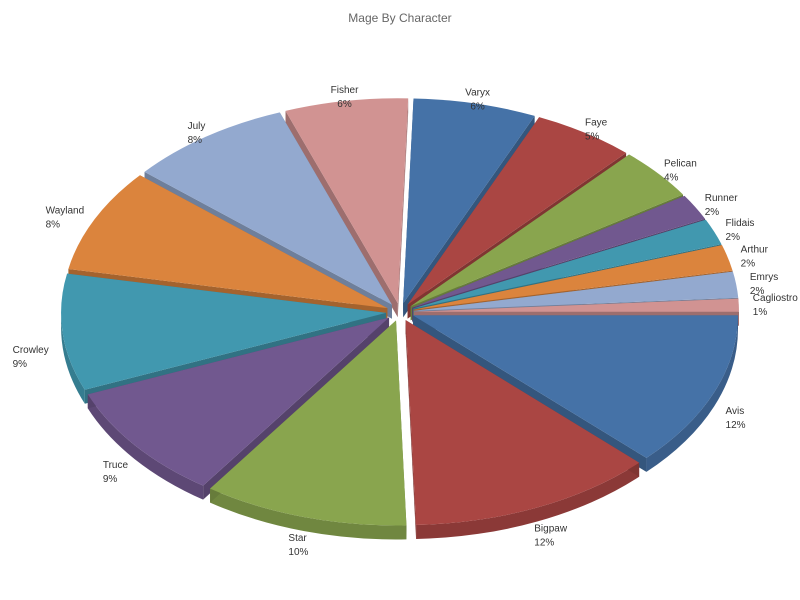 The height and width of the screenshot is (600, 800). Describe the element at coordinates (197, 126) in the screenshot. I see `slice-label-name: July` at that location.